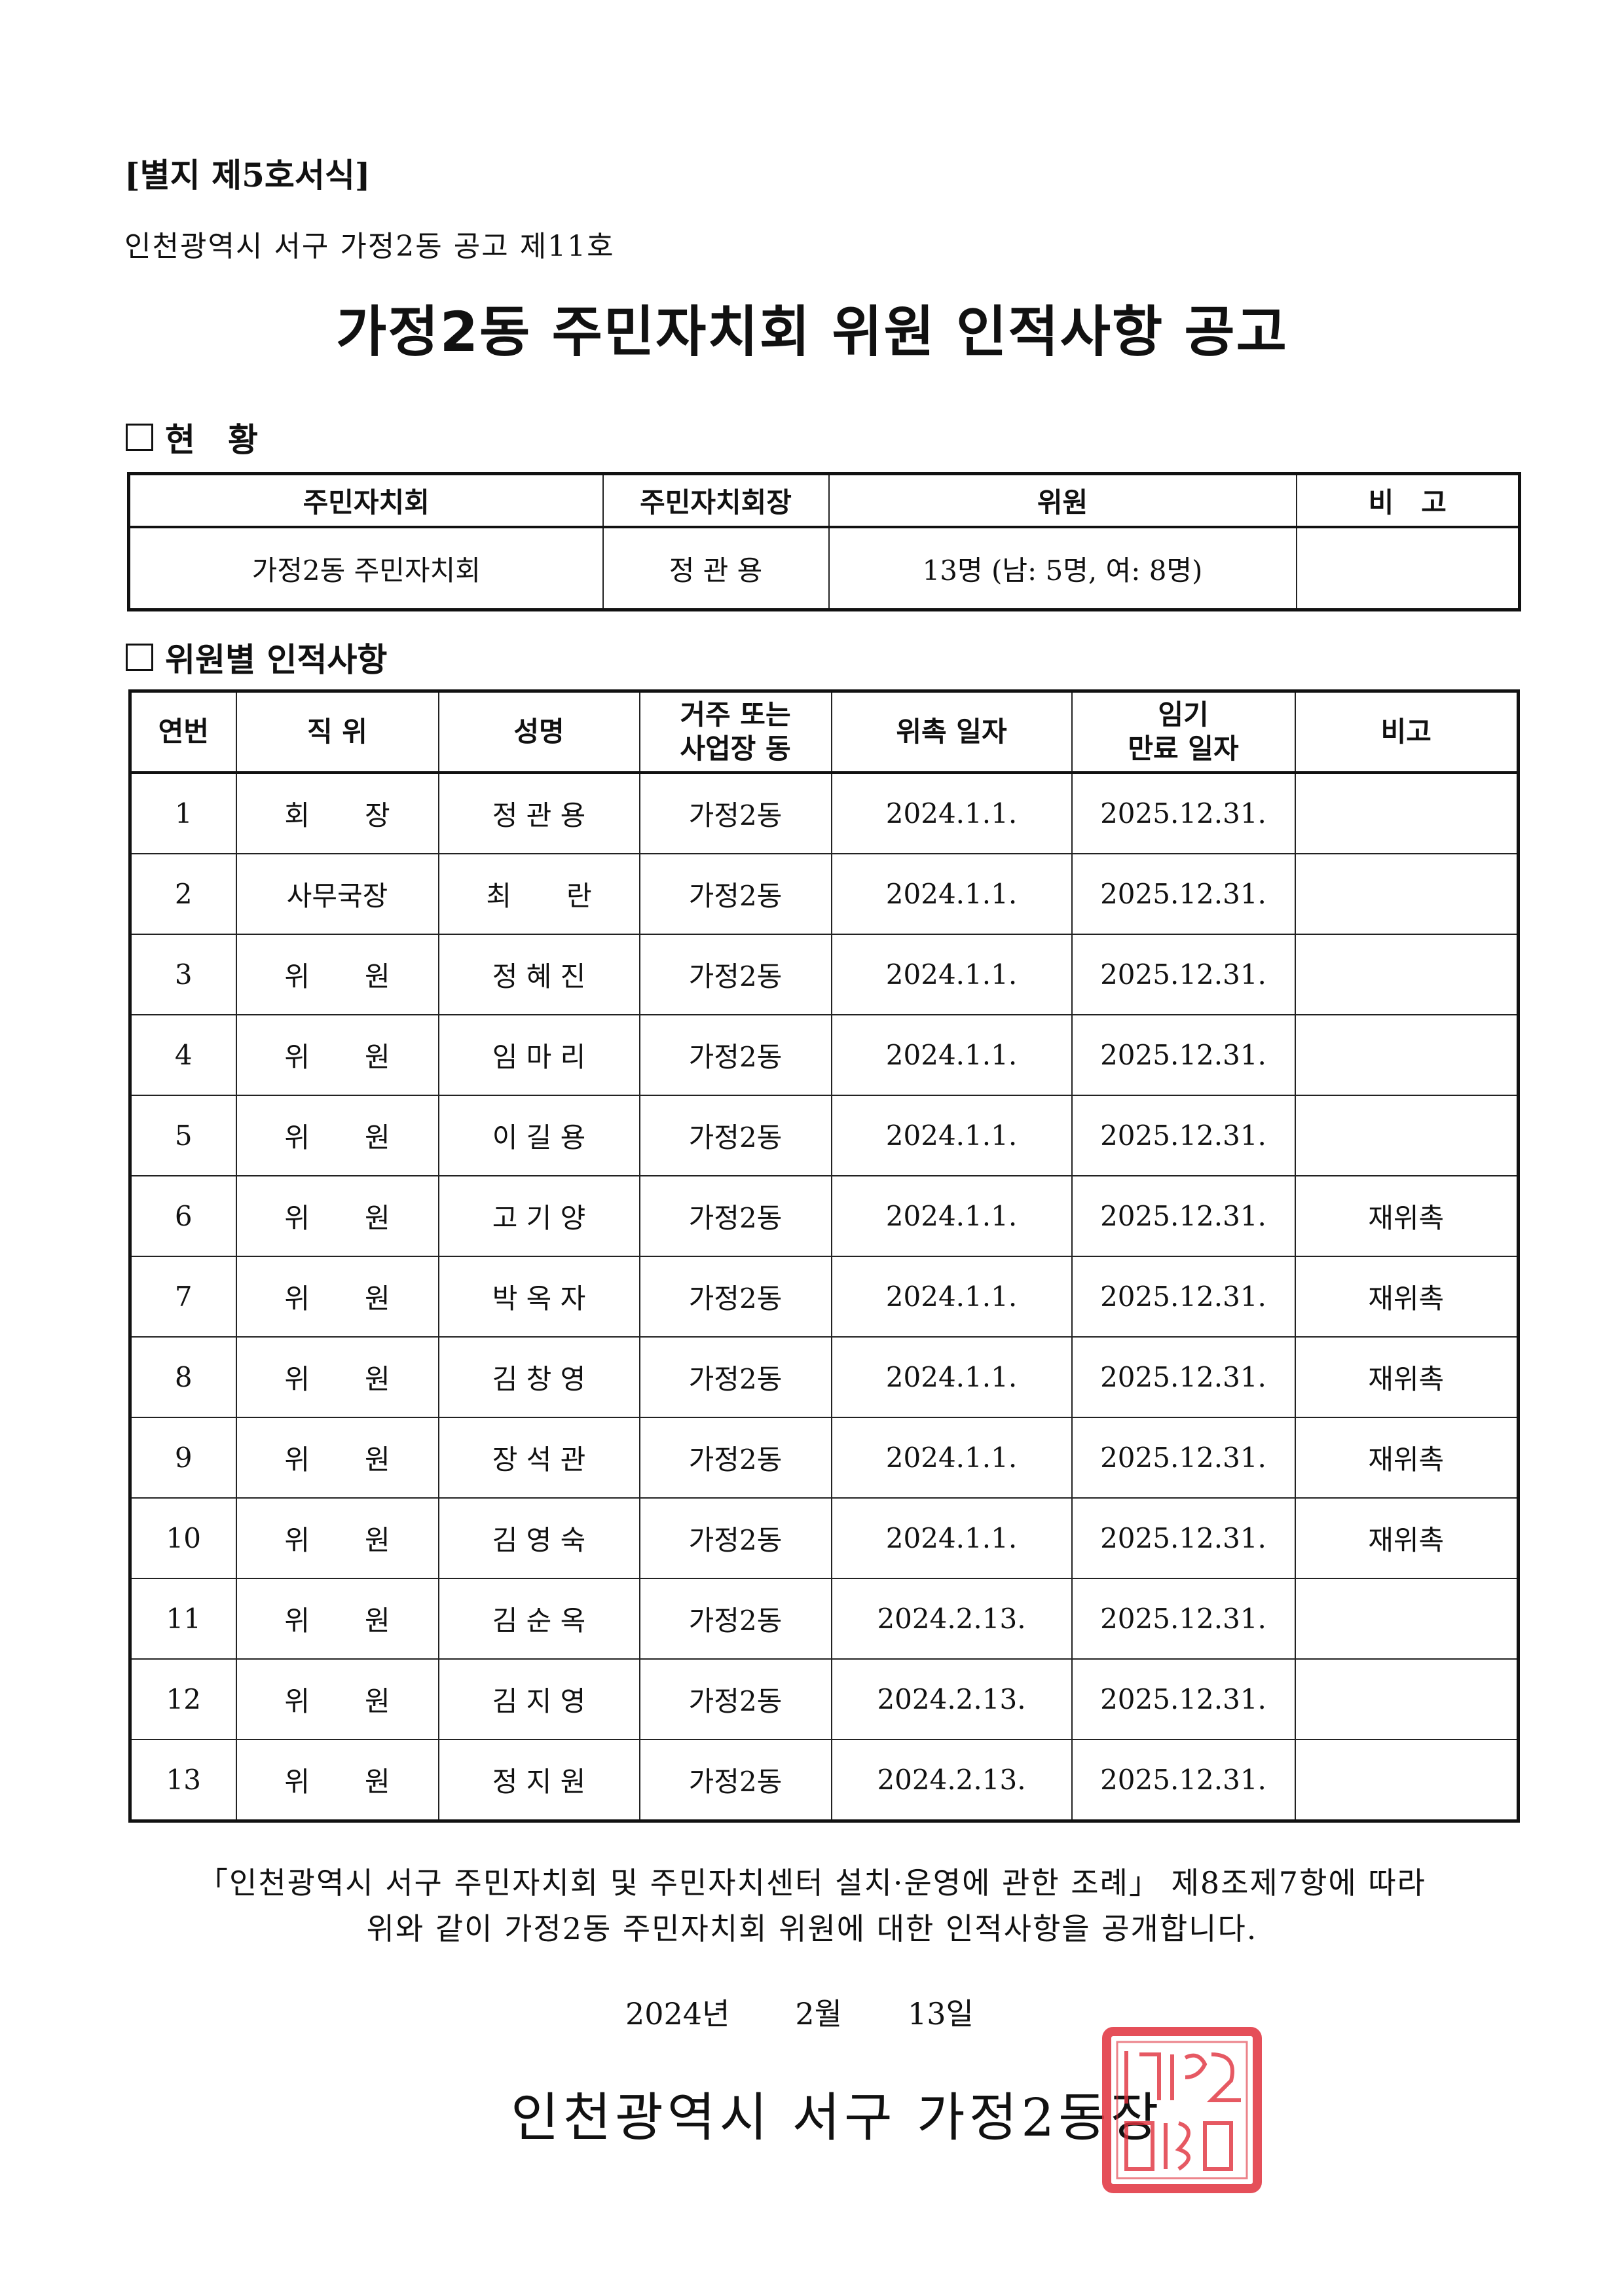 The image size is (1624, 2296). What do you see at coordinates (183, 894) in the screenshot?
I see `cell-index: 2` at bounding box center [183, 894].